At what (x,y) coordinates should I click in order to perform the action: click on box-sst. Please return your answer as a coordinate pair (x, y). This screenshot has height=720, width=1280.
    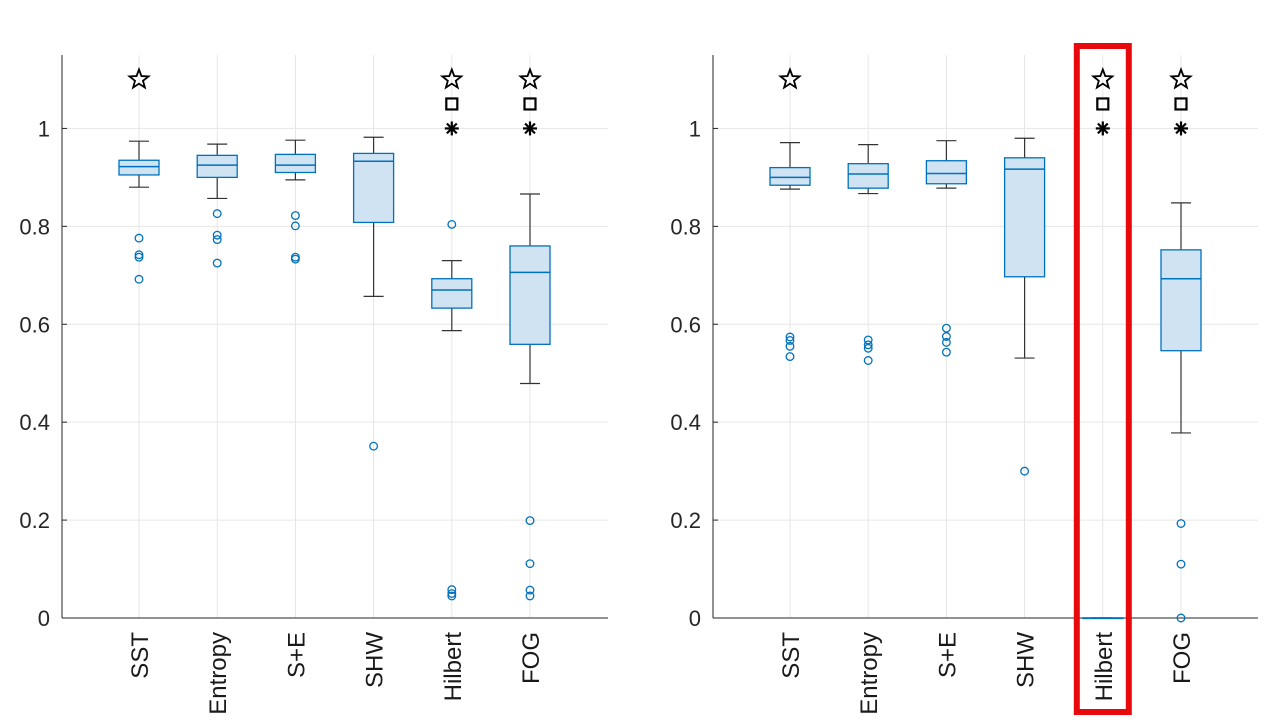
    Looking at the image, I should click on (790, 214).